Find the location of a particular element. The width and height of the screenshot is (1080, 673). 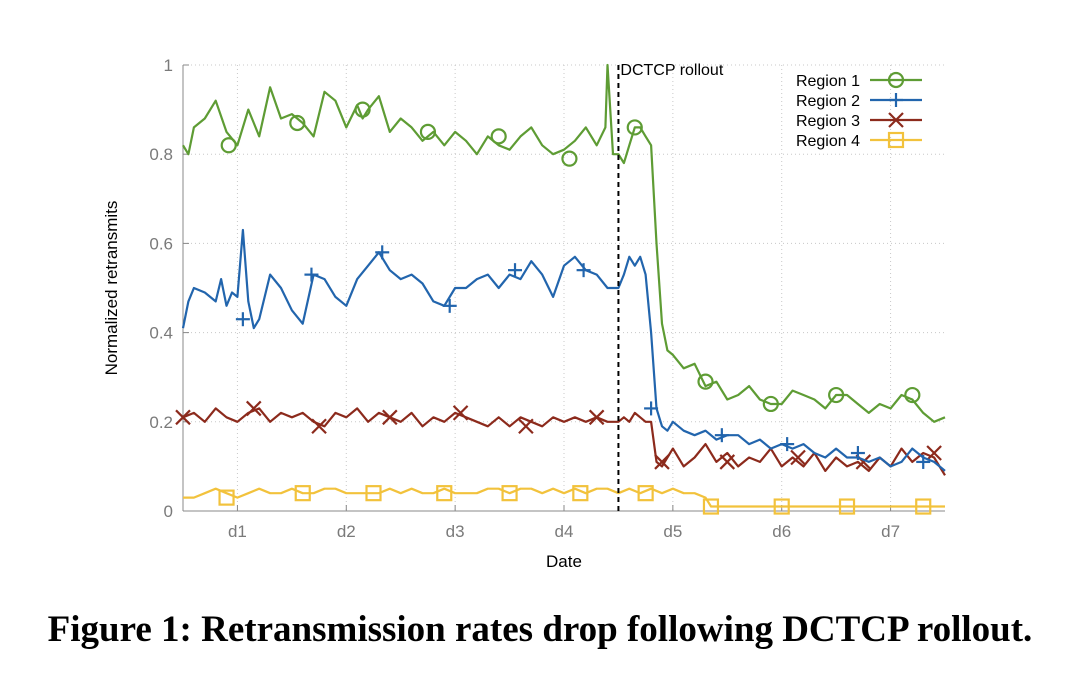

y-tick-label: 0.4 is located at coordinates (161, 333).